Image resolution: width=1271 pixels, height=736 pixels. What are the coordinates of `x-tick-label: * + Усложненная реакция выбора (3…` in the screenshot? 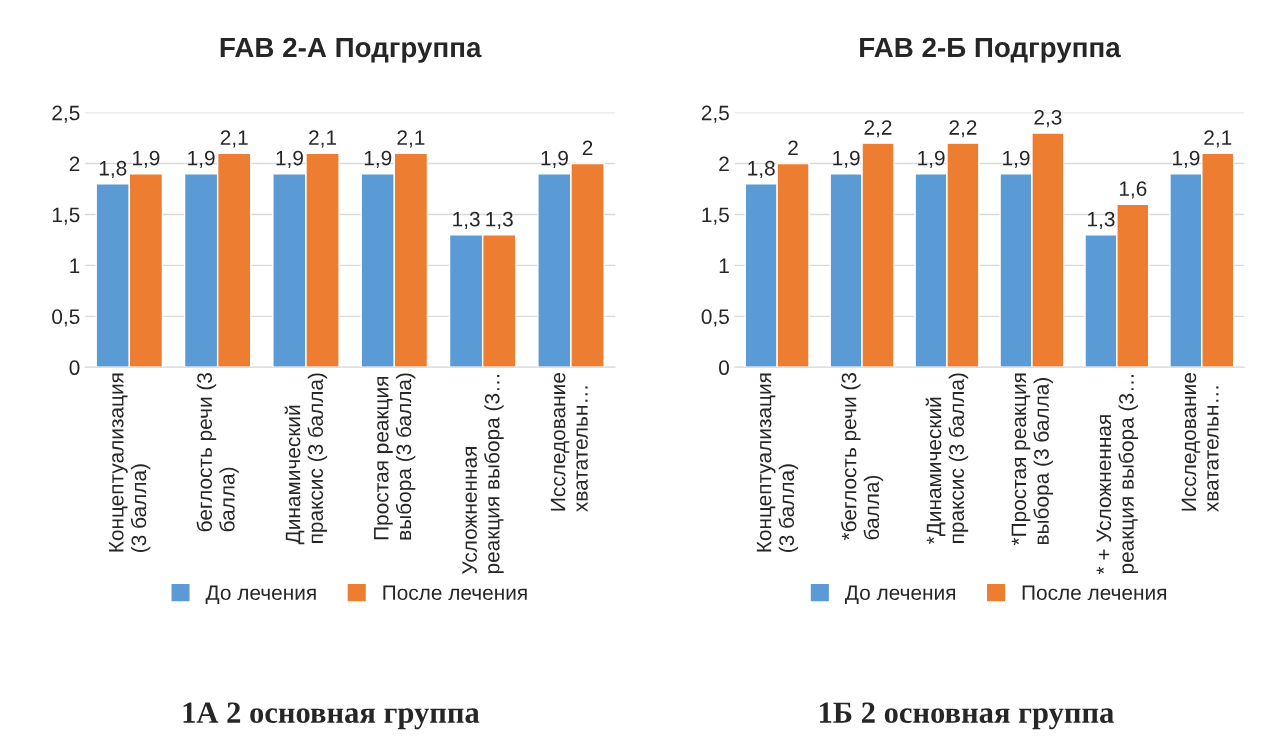 It's located at (1117, 474).